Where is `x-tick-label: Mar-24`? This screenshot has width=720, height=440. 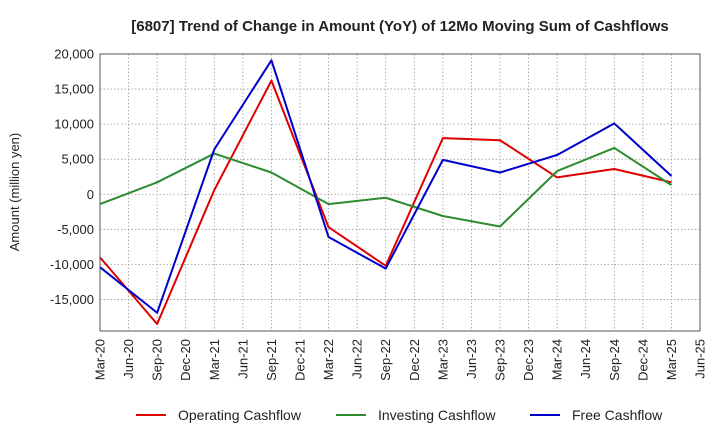
x-tick-label: Mar-24 is located at coordinates (557, 359).